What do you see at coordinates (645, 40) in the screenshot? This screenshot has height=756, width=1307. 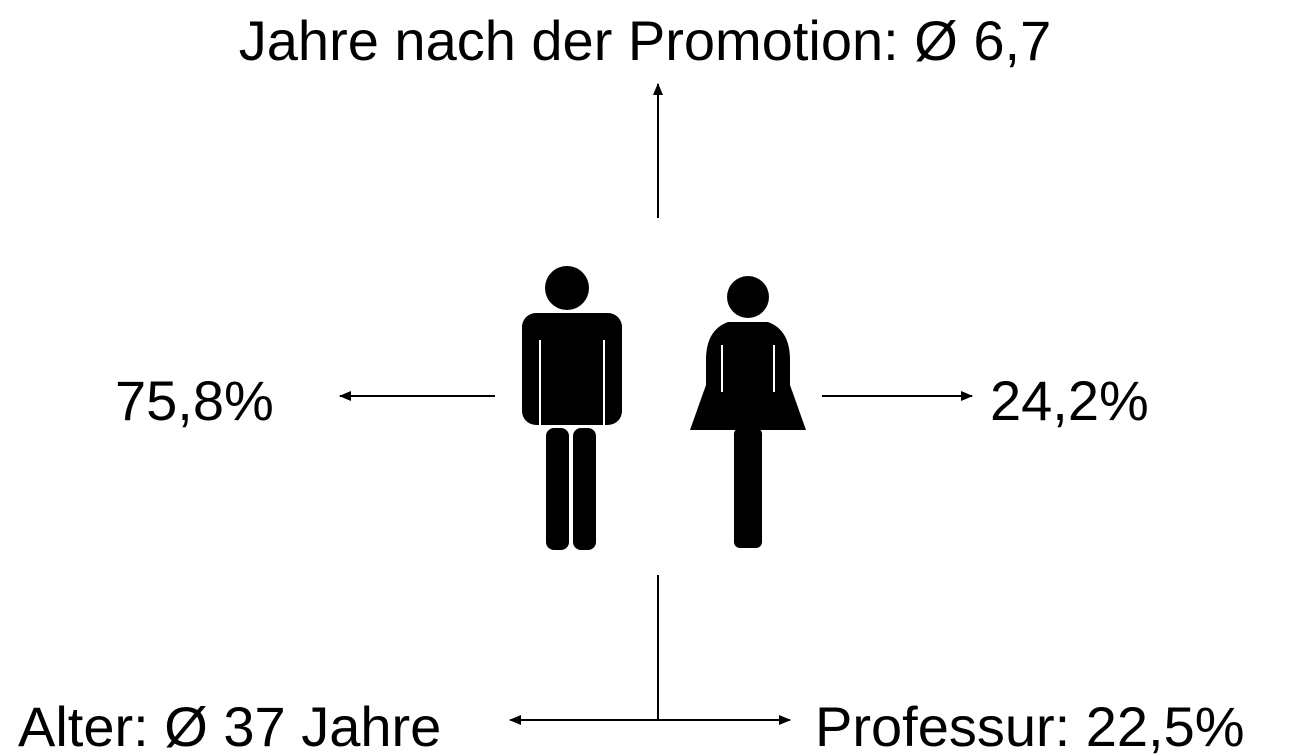 I see `top-label: Jahre nach der Promotion: Ø 6,7` at bounding box center [645, 40].